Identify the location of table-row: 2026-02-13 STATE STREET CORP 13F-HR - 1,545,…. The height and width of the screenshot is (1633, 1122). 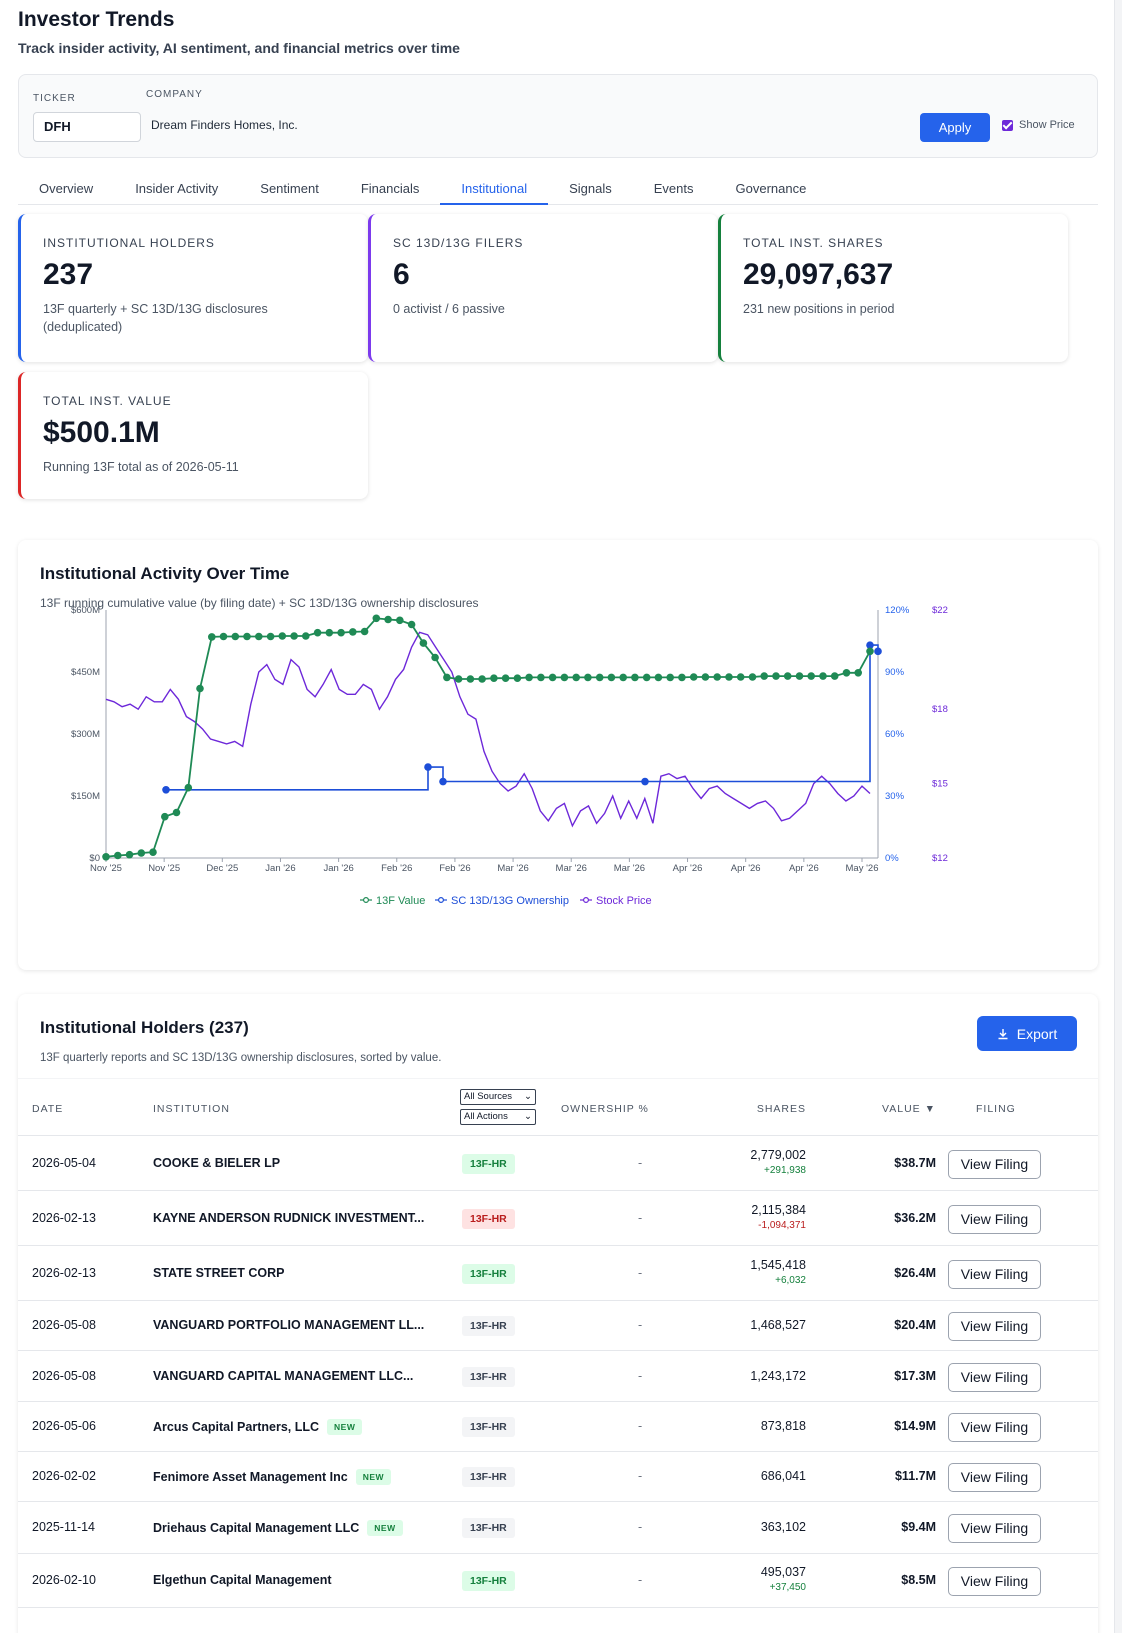
(558, 1273).